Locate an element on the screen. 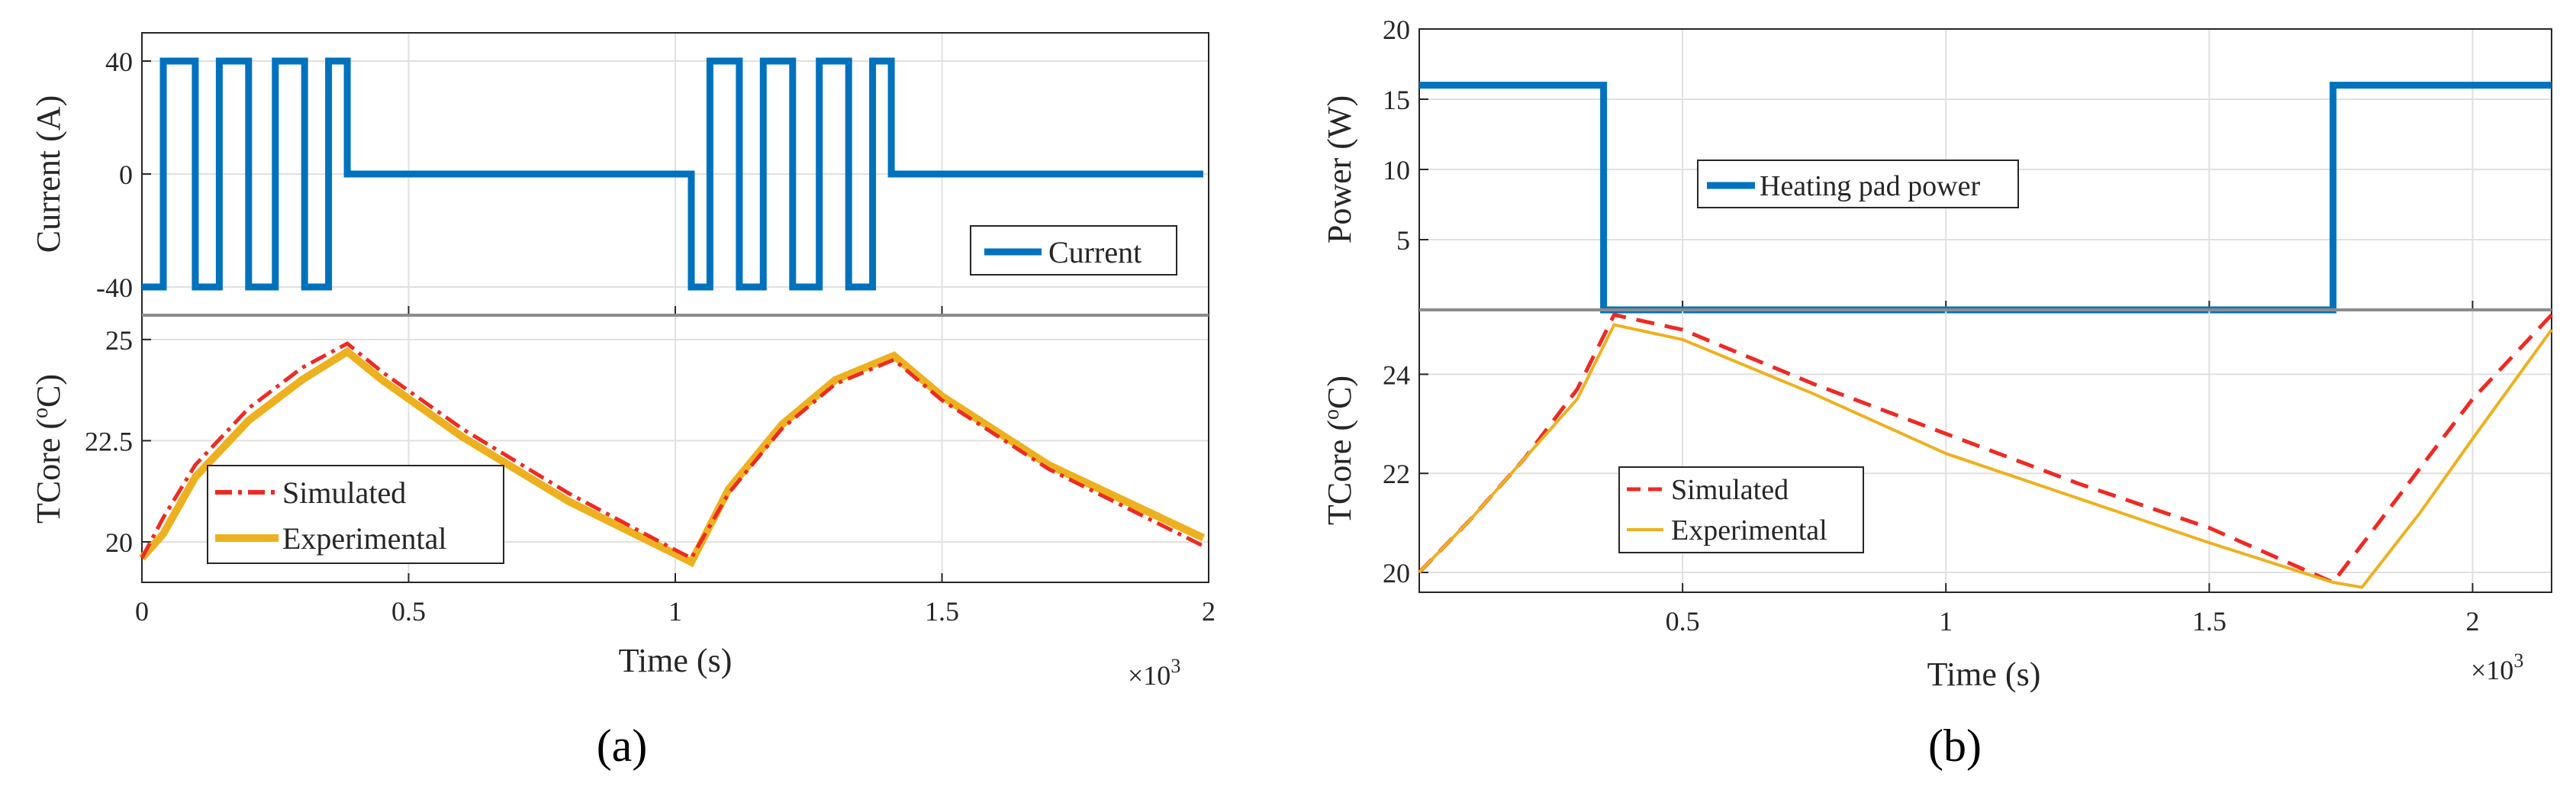 This screenshot has width=2576, height=793. legend-b1: Heating pad power is located at coordinates (1858, 184).